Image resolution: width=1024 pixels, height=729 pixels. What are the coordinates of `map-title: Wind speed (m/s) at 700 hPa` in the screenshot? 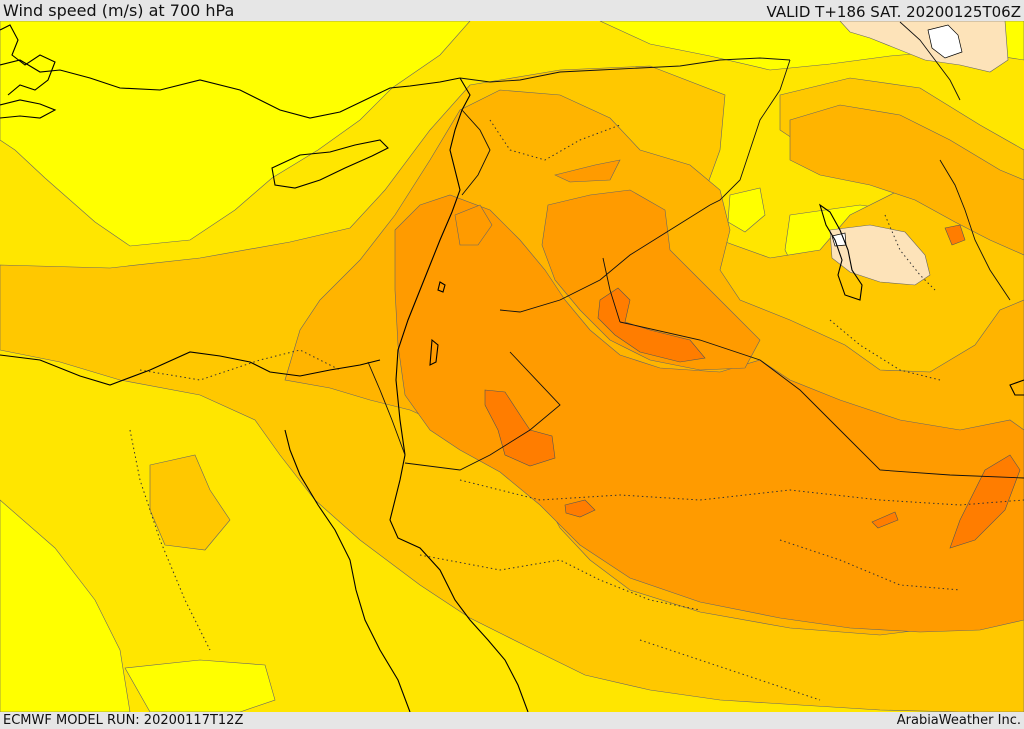 It's located at (119, 10).